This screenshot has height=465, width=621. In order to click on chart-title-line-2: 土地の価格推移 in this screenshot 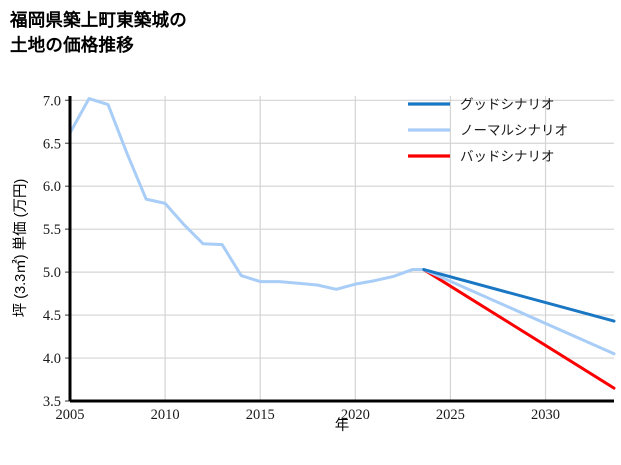, I will do `click(72, 45)`.